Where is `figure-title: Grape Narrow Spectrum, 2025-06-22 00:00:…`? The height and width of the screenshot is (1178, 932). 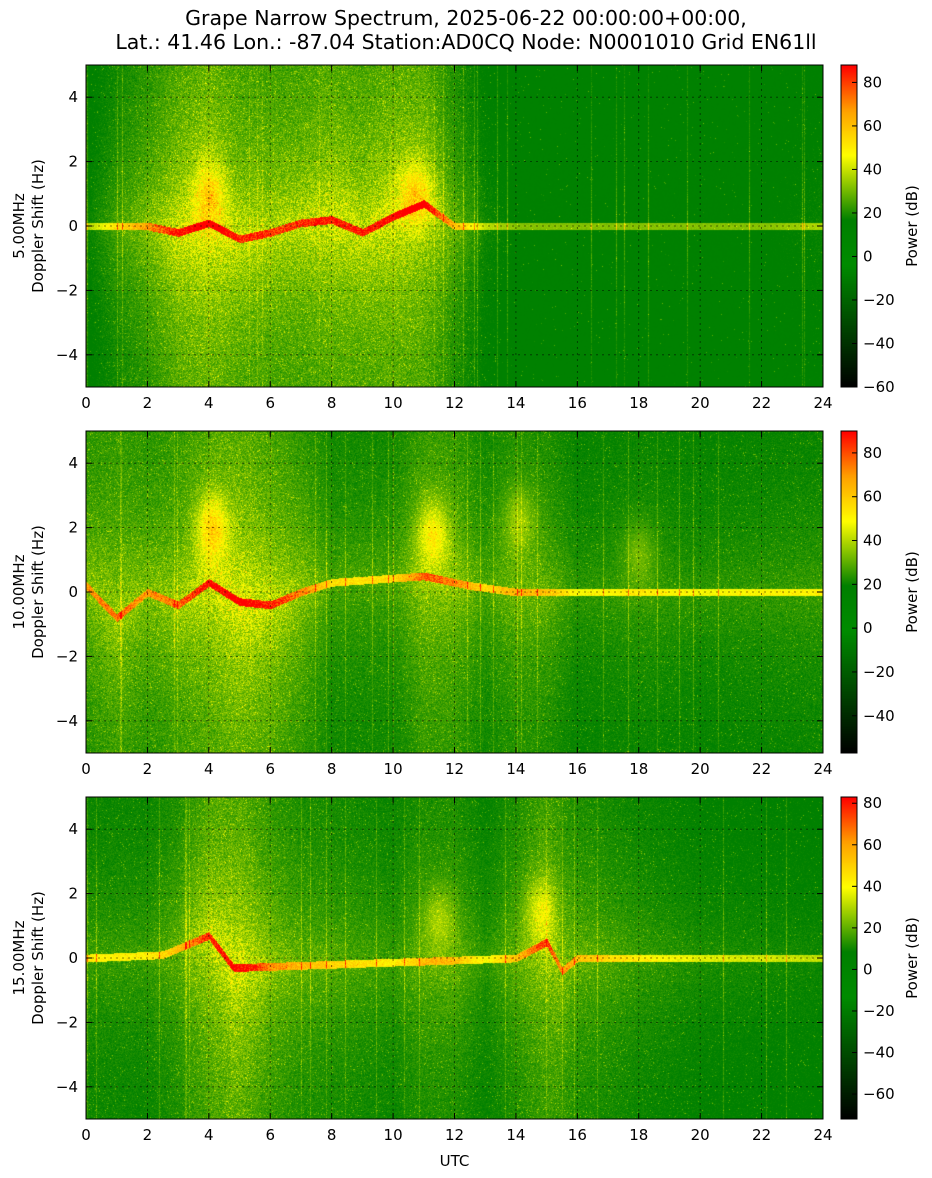
figure-title: Grape Narrow Spectrum, 2025-06-22 00:00:… is located at coordinates (466, 30).